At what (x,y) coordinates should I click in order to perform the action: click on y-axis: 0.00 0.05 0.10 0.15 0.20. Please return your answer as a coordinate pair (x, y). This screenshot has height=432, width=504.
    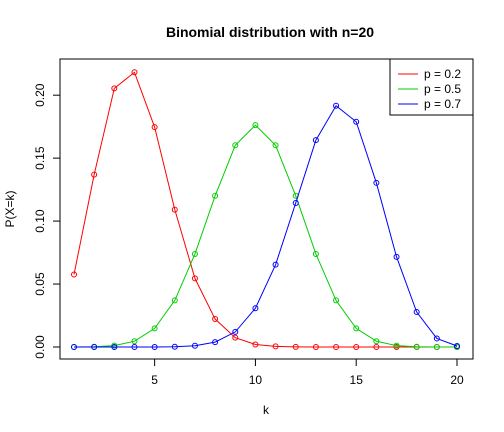
    Looking at the image, I should click on (47, 221).